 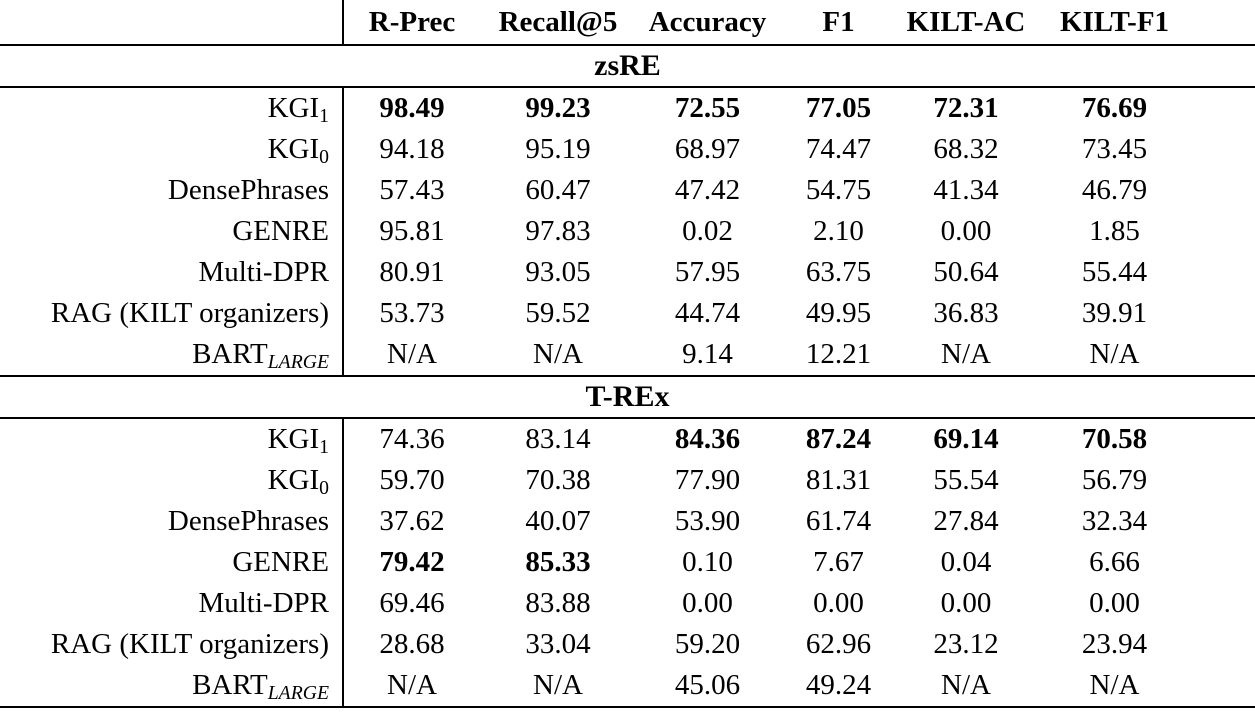 I want to click on section-title: T-REx, so click(x=627, y=397).